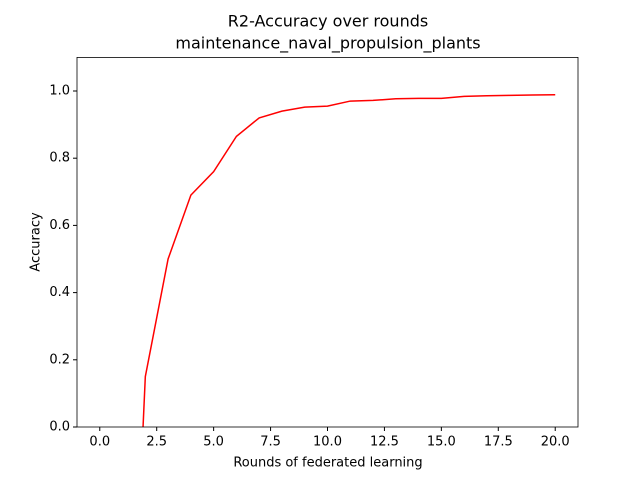  What do you see at coordinates (327, 463) in the screenshot?
I see `x-axis-label: Rounds of federated learning` at bounding box center [327, 463].